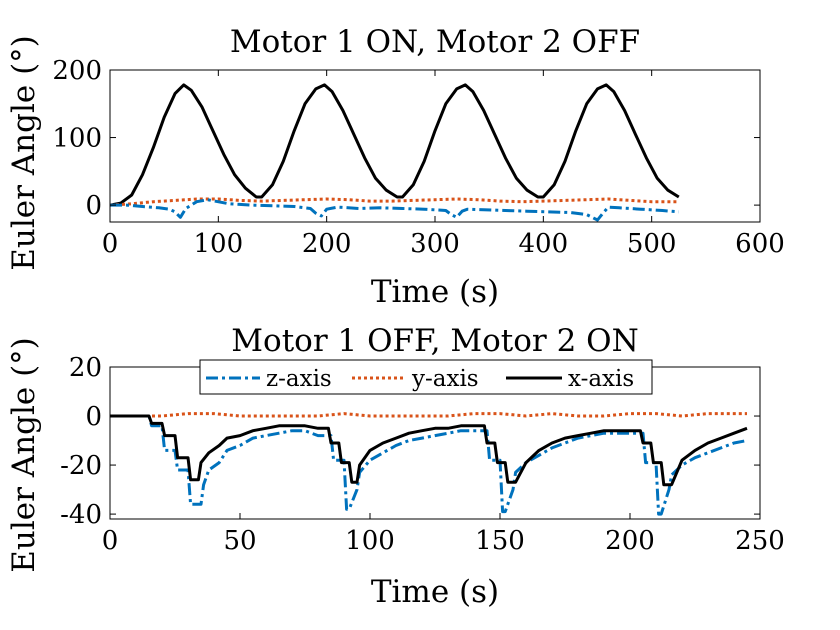  What do you see at coordinates (299, 379) in the screenshot?
I see `legend-z-axis-label: z-axis` at bounding box center [299, 379].